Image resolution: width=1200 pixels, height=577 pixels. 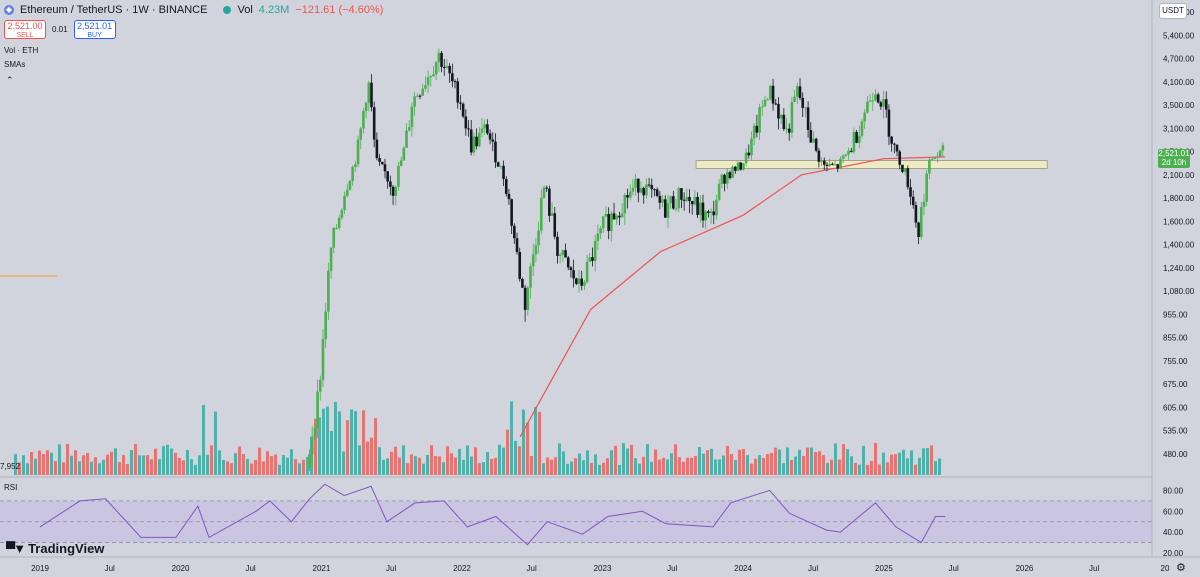 I want to click on currency-button: USDT, so click(x=1173, y=11).